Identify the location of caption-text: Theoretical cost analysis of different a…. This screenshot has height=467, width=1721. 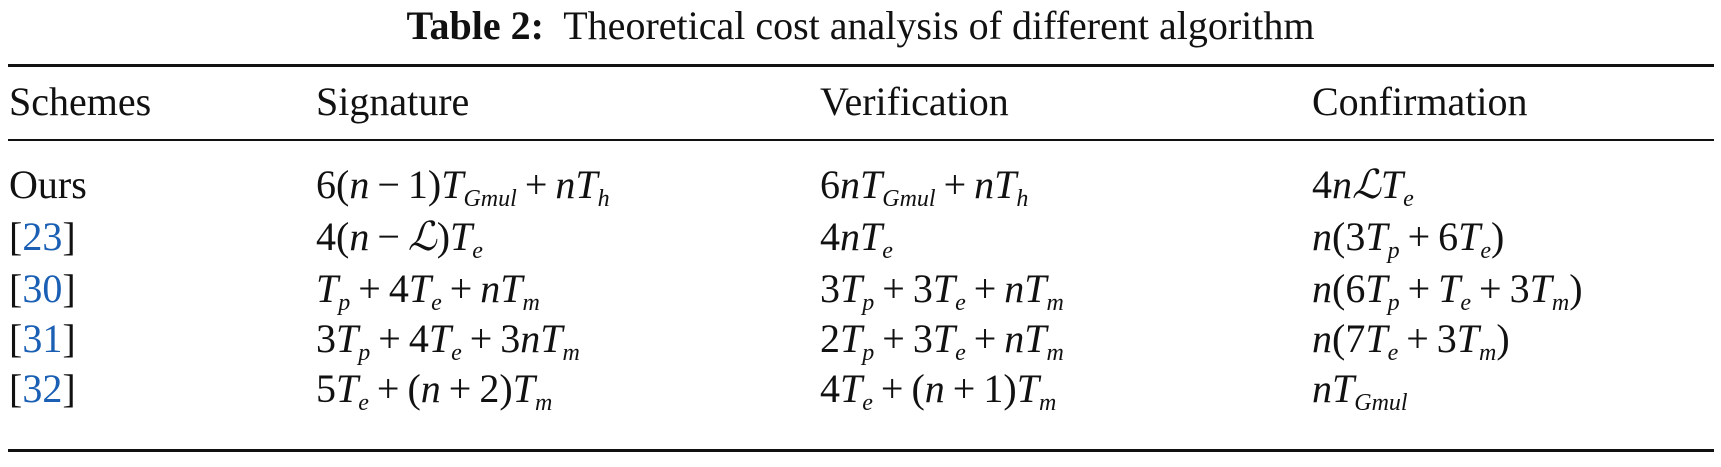
(939, 25).